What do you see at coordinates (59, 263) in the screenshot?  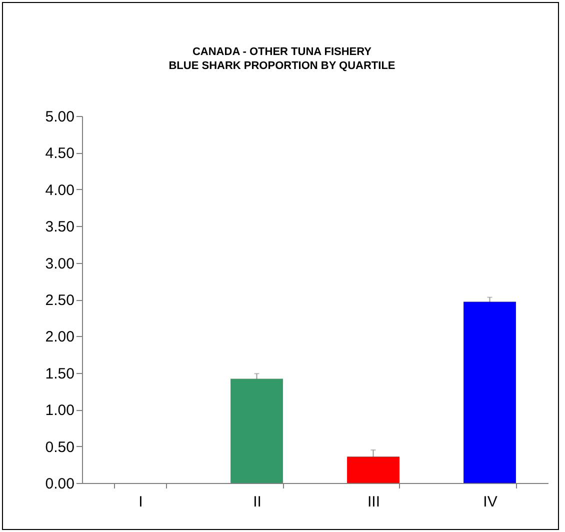 I see `y-tick-label: 3.00` at bounding box center [59, 263].